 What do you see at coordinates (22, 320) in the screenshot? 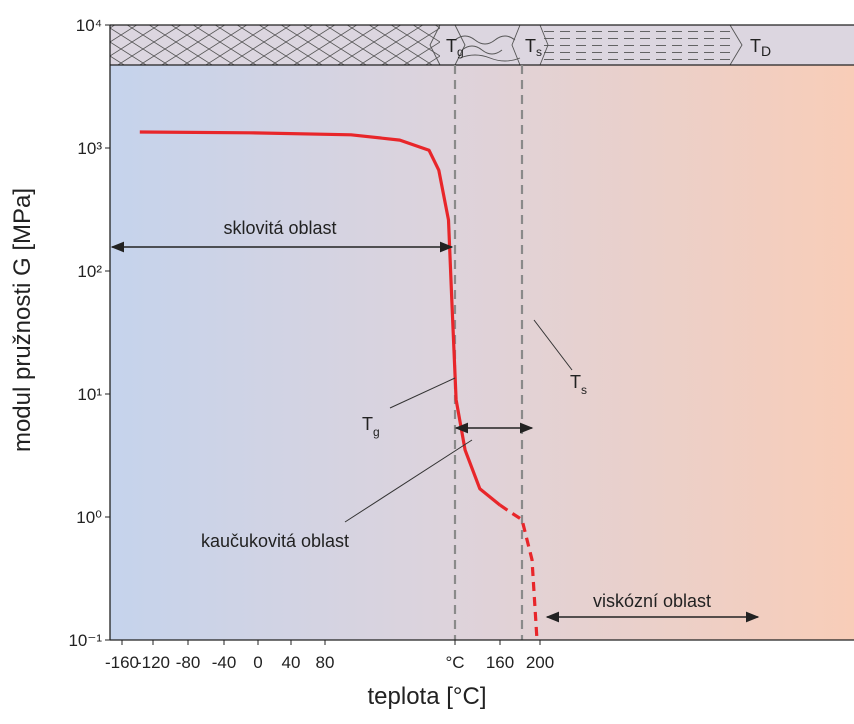
I see `y-axis-title: modul pružnosti G [MPa]` at bounding box center [22, 320].